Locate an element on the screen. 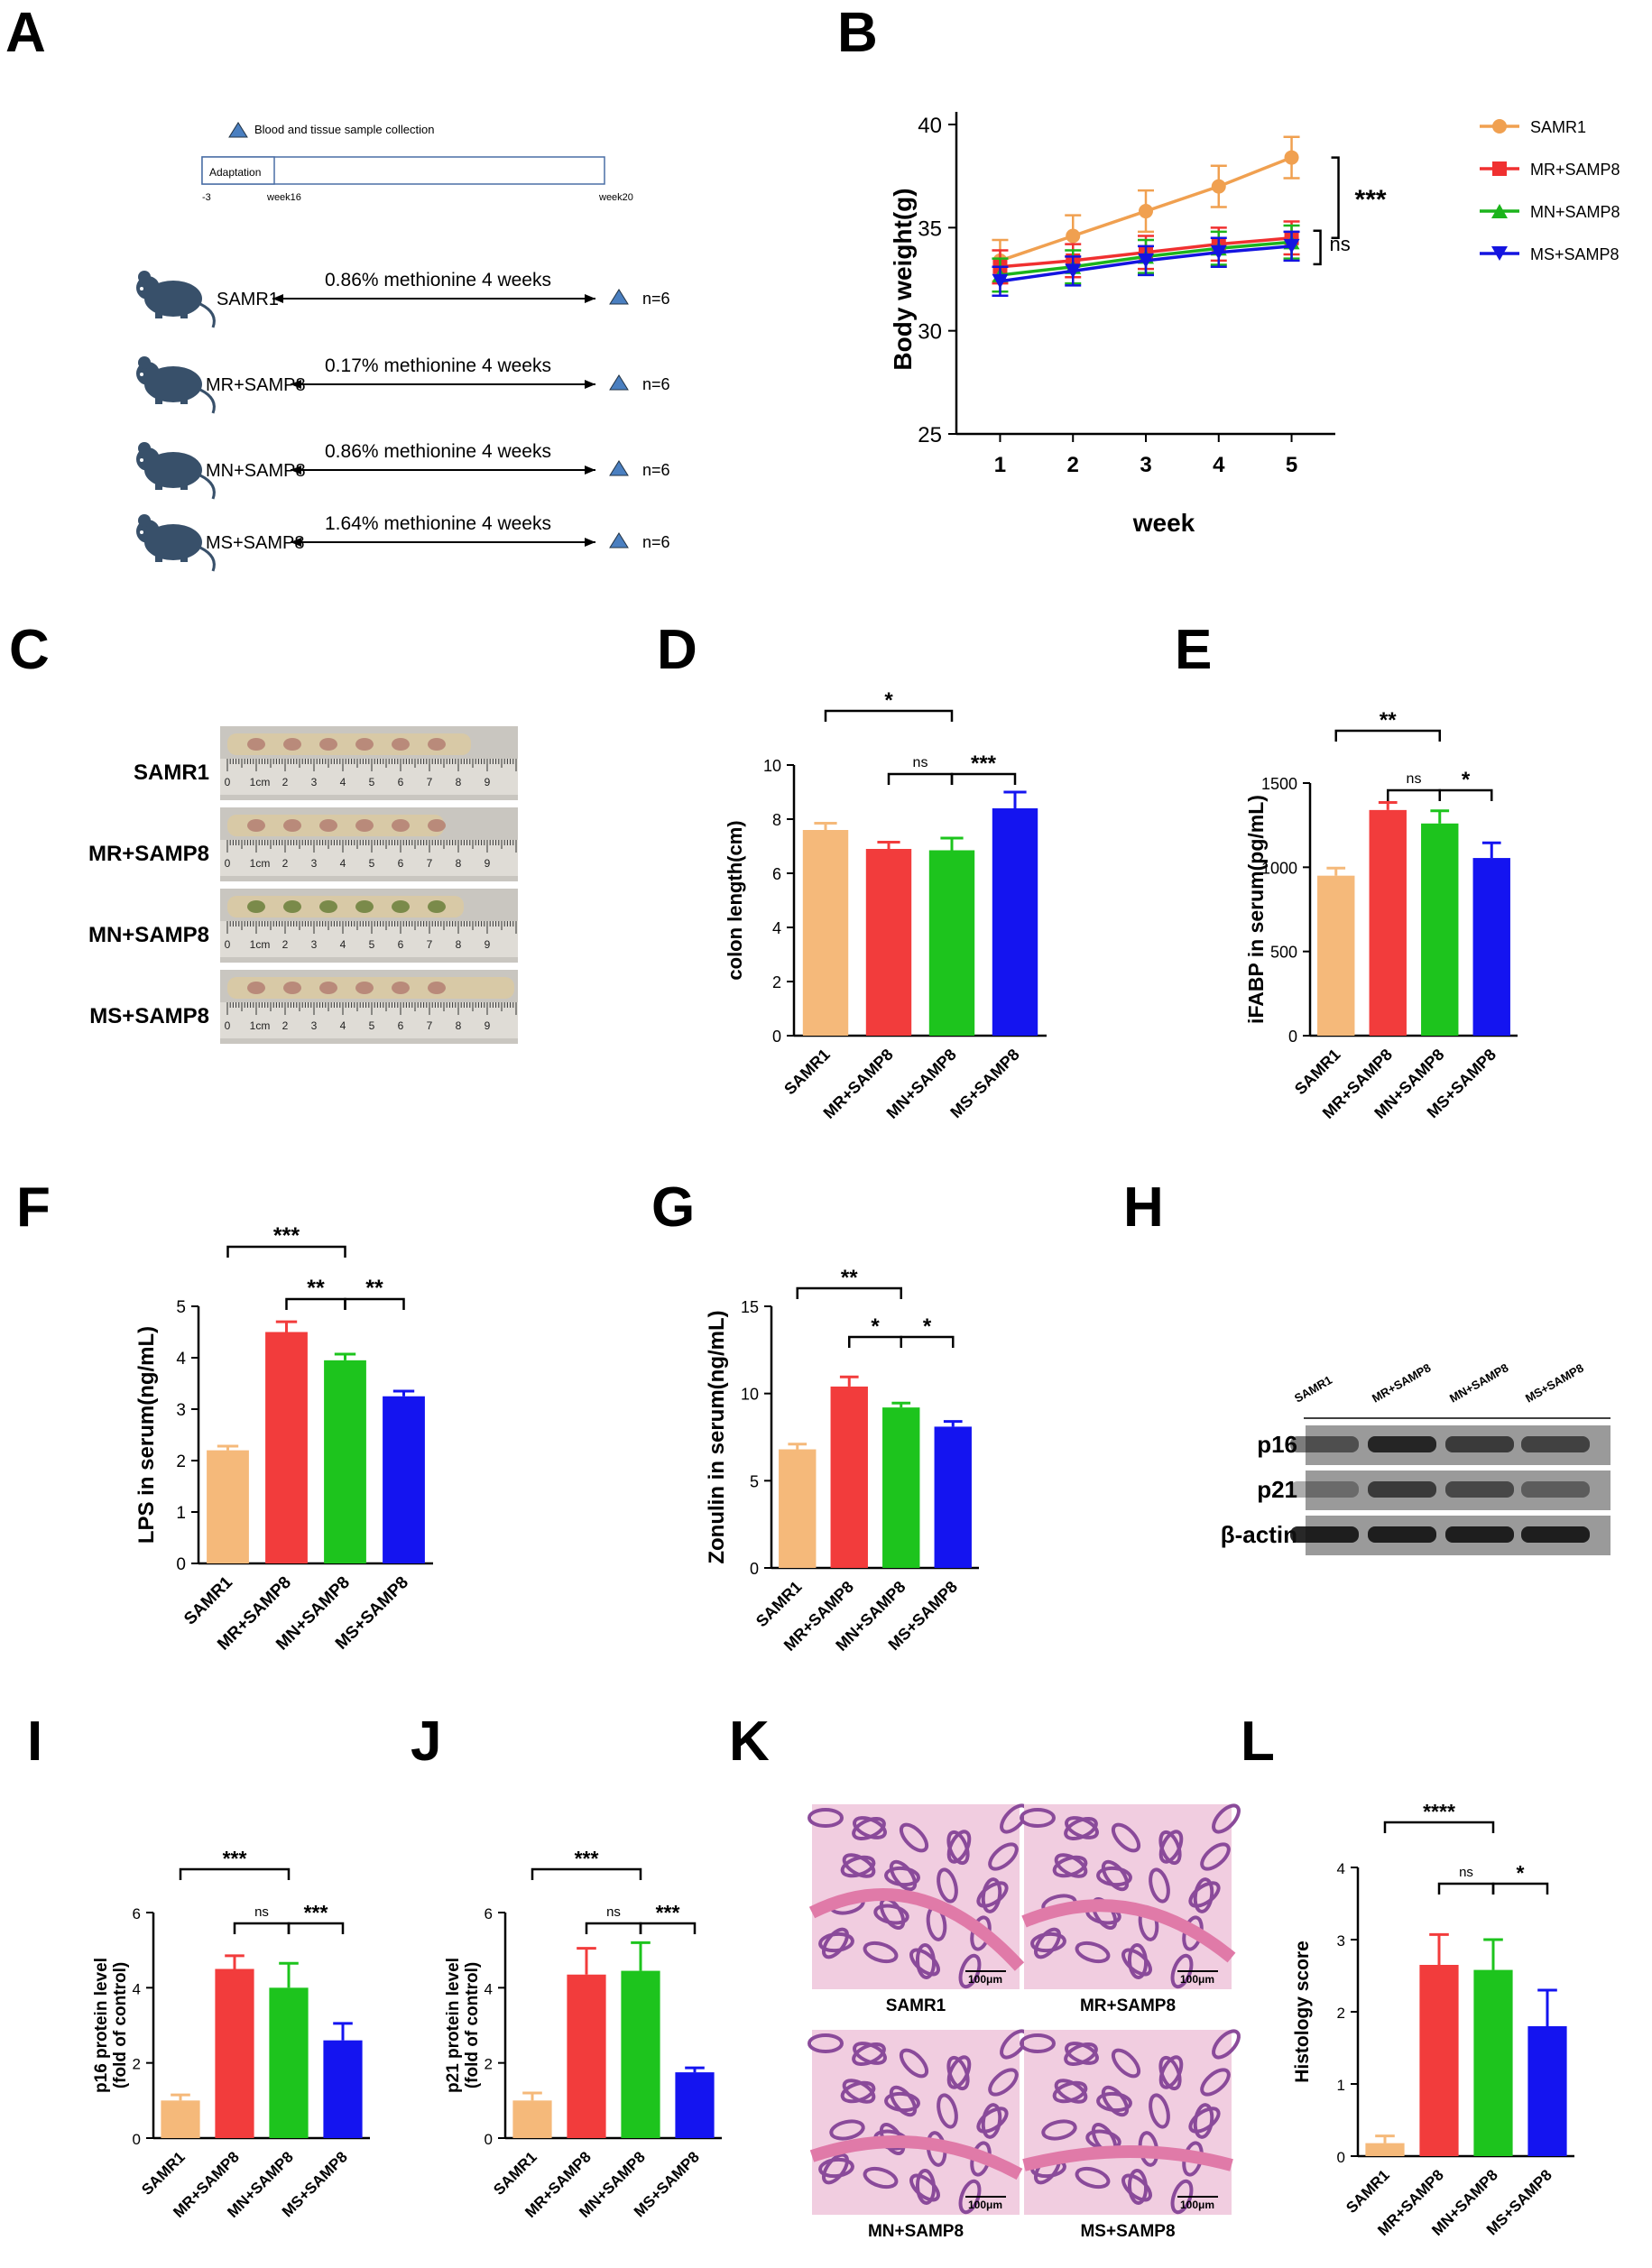  lane-label: SAMR1 is located at coordinates (1313, 1389).